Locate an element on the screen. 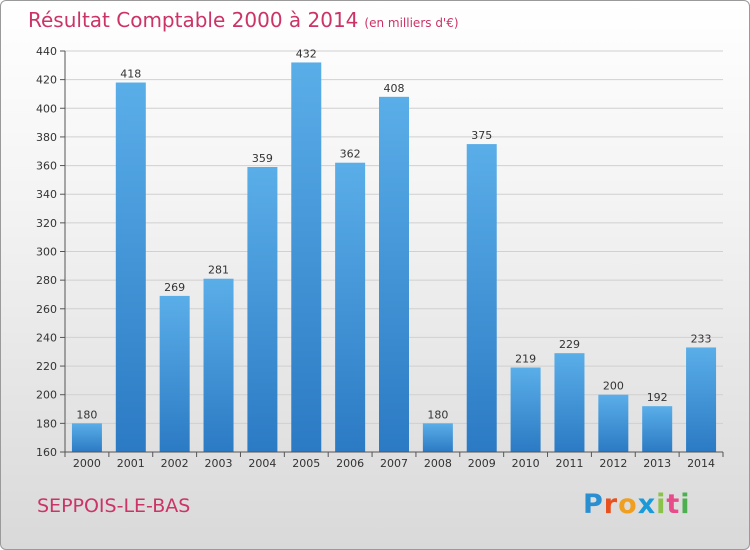  bar-2002 is located at coordinates (174, 373).